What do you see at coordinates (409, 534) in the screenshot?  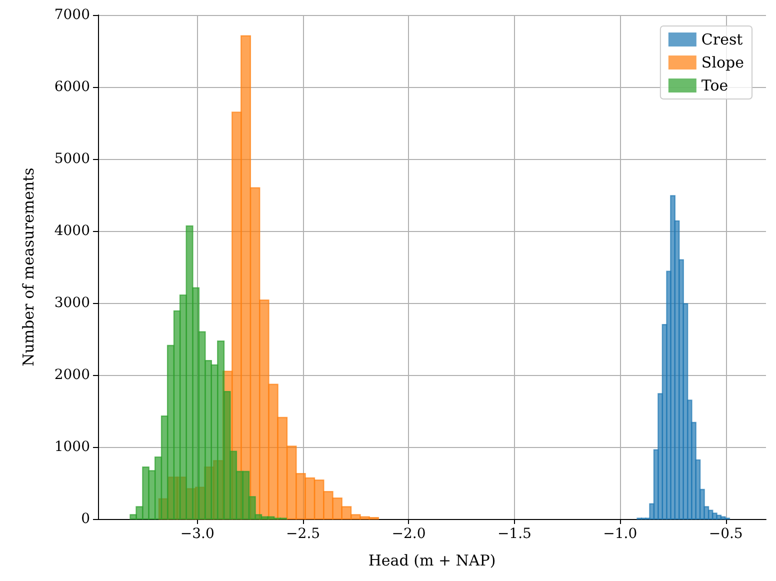 I see `x-tick-label: −2.0` at bounding box center [409, 534].